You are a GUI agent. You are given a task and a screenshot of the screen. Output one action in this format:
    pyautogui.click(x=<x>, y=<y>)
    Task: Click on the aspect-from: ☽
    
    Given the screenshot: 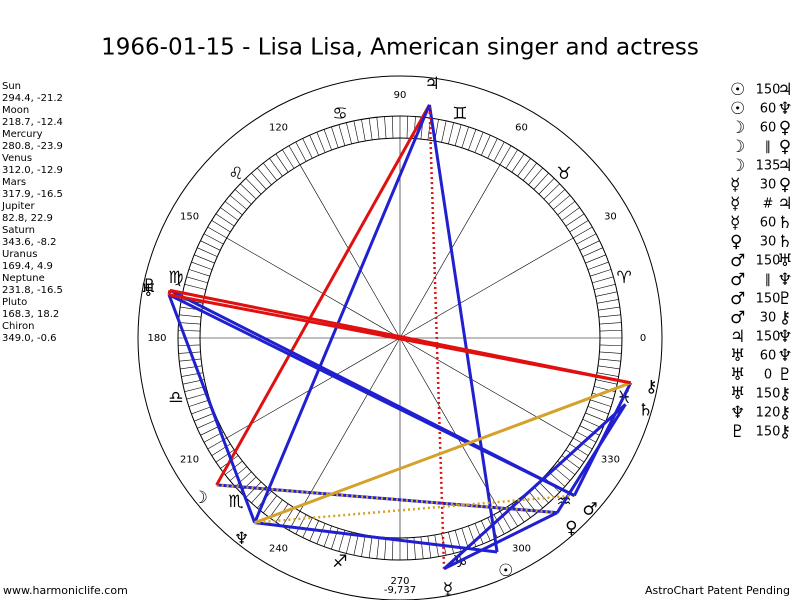 What is the action you would take?
    pyautogui.click(x=737, y=147)
    